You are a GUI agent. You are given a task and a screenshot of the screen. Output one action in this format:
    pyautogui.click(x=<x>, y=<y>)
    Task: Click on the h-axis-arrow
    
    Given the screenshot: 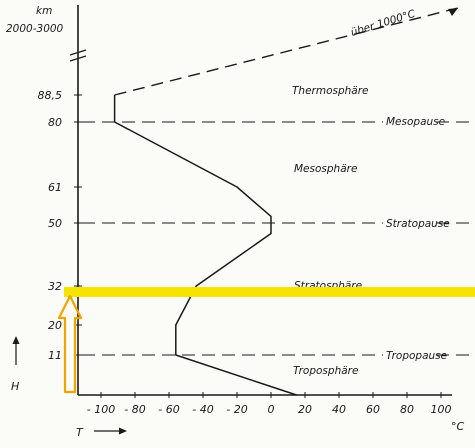 What is the action you would take?
    pyautogui.click(x=16, y=350)
    